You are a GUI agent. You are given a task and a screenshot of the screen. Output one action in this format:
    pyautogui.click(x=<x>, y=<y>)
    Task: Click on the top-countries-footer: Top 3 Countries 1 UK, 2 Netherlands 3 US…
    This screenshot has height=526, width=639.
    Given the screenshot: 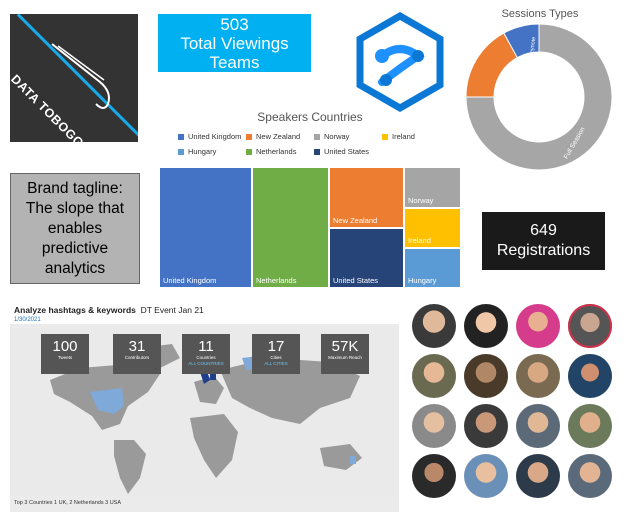 What is the action you would take?
    pyautogui.click(x=68, y=503)
    